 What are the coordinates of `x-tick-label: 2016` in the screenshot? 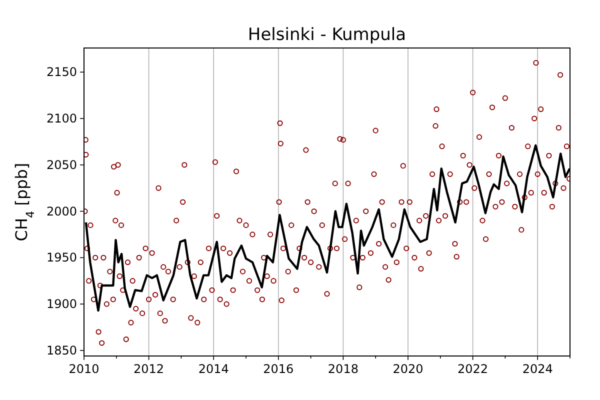 It's located at (278, 369).